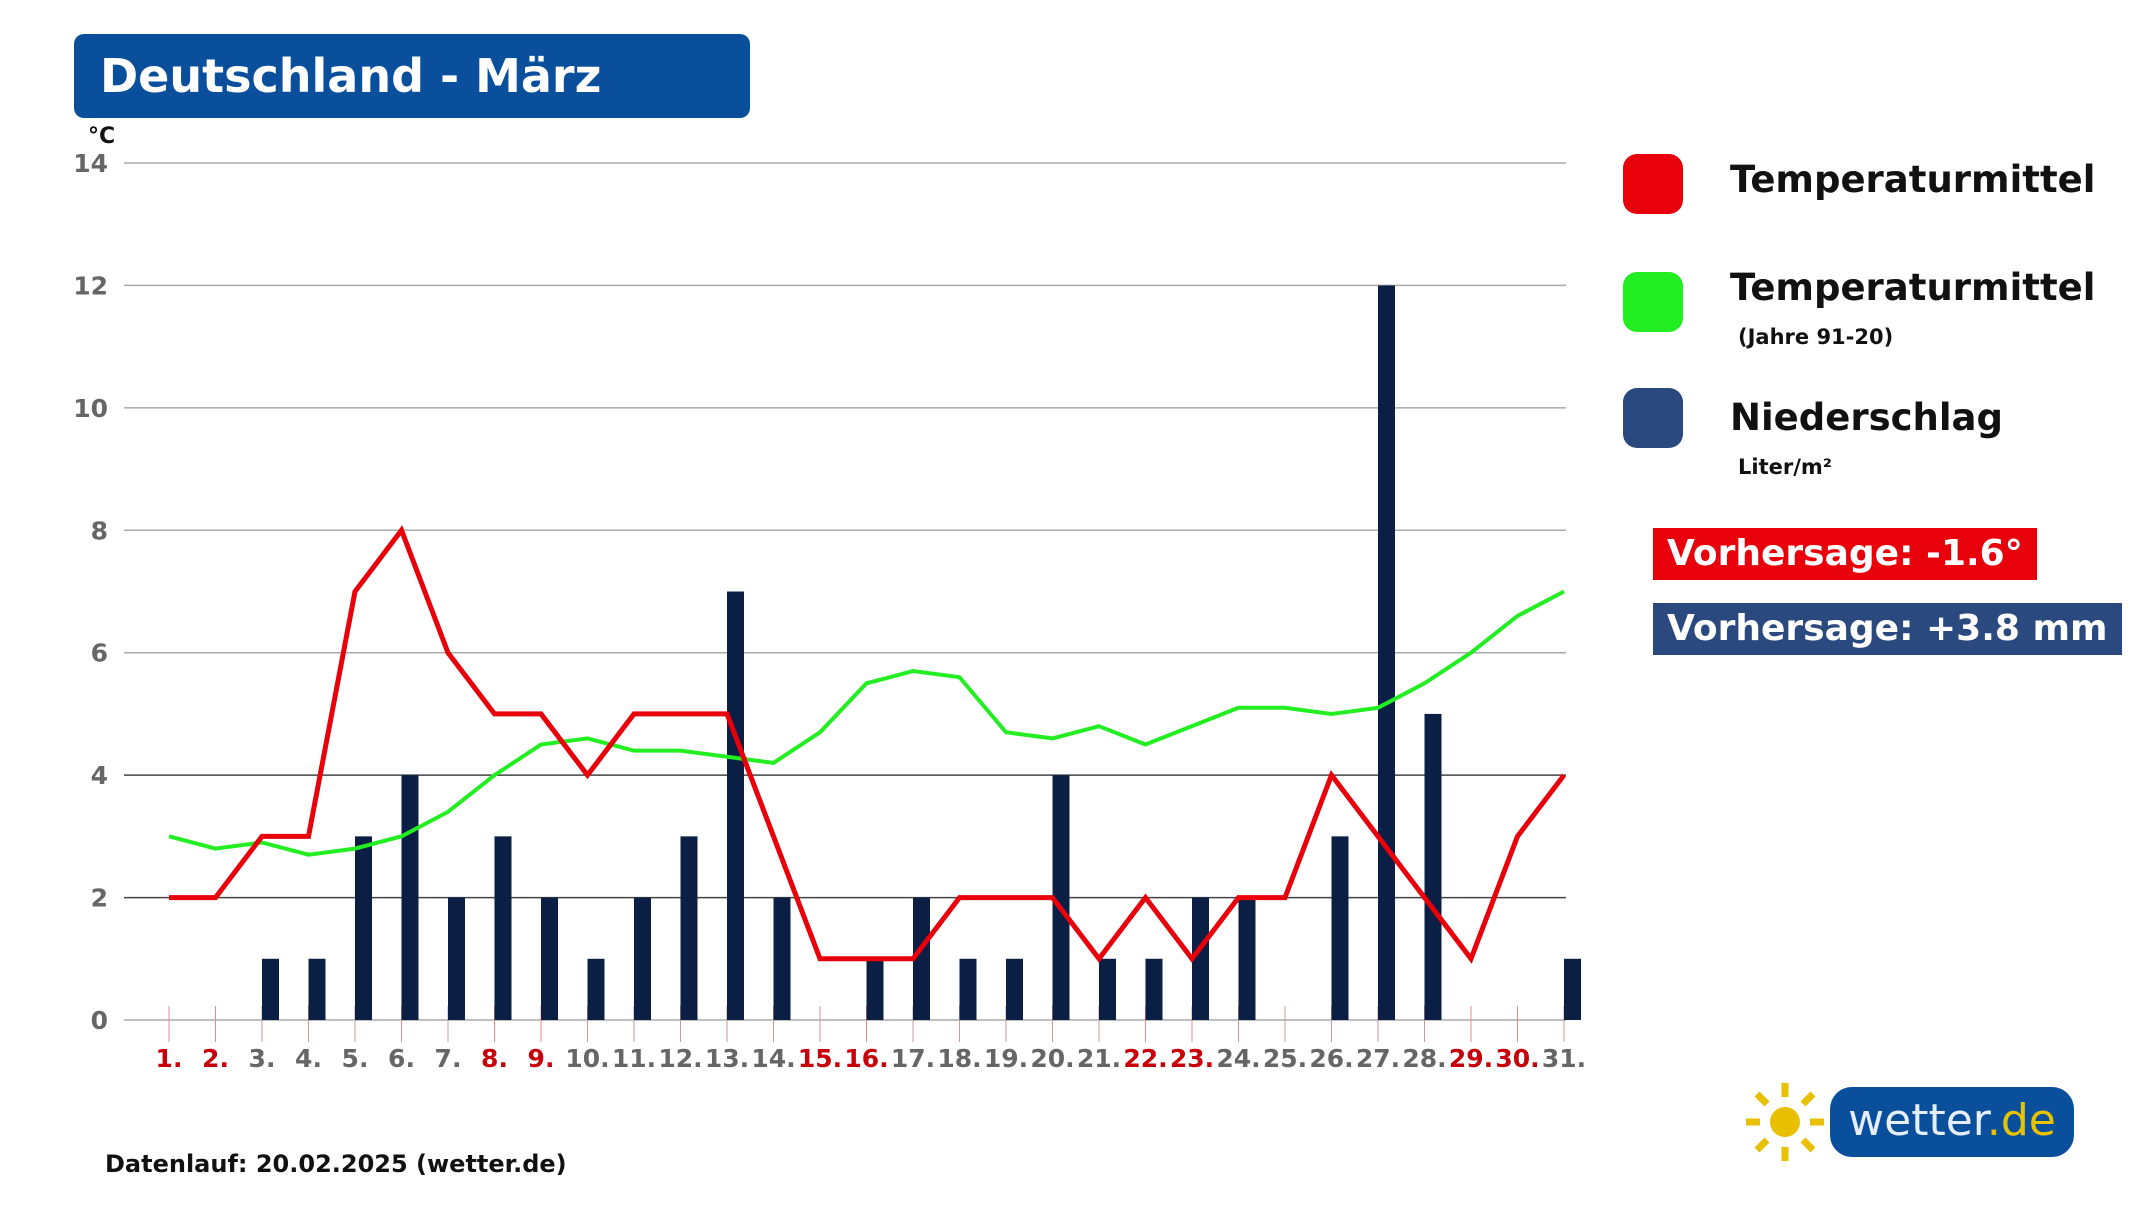 Image resolution: width=2151 pixels, height=1210 pixels. Describe the element at coordinates (634, 1058) in the screenshot. I see `x-tick-label: 11.` at that location.